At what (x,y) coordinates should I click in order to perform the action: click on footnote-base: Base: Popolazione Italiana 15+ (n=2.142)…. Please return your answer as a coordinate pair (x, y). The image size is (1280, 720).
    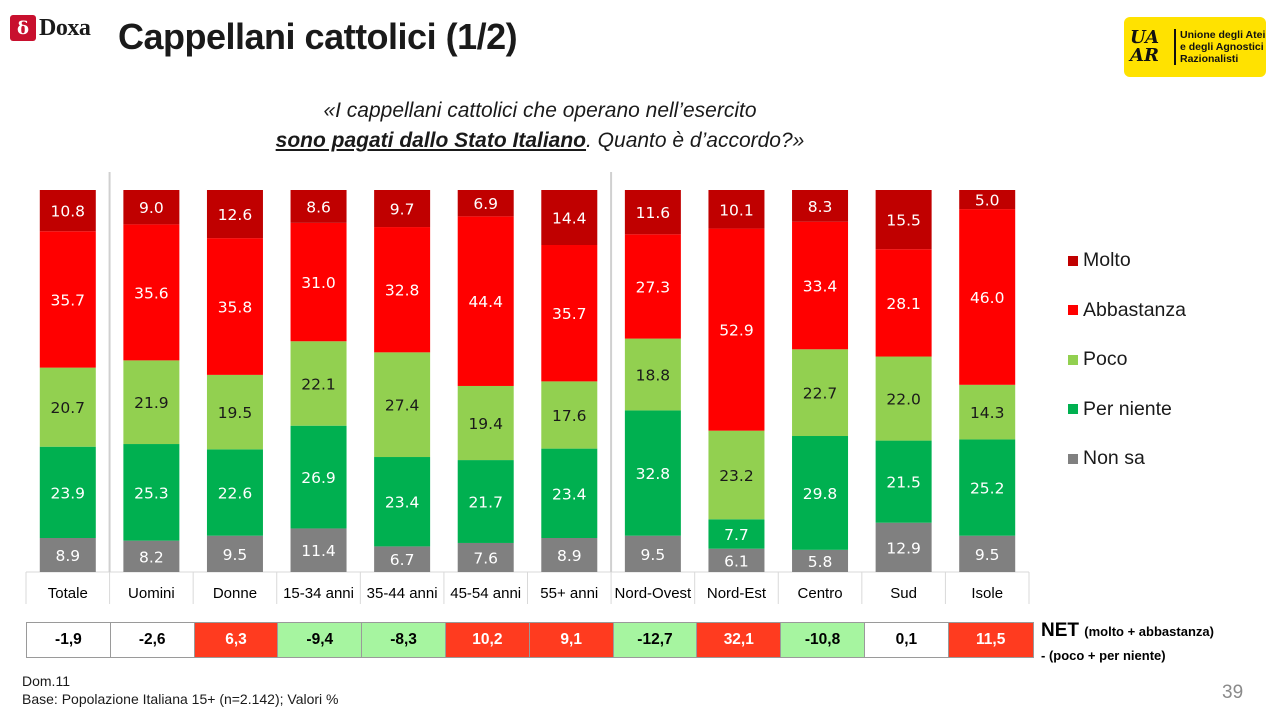
    Looking at the image, I should click on (180, 699).